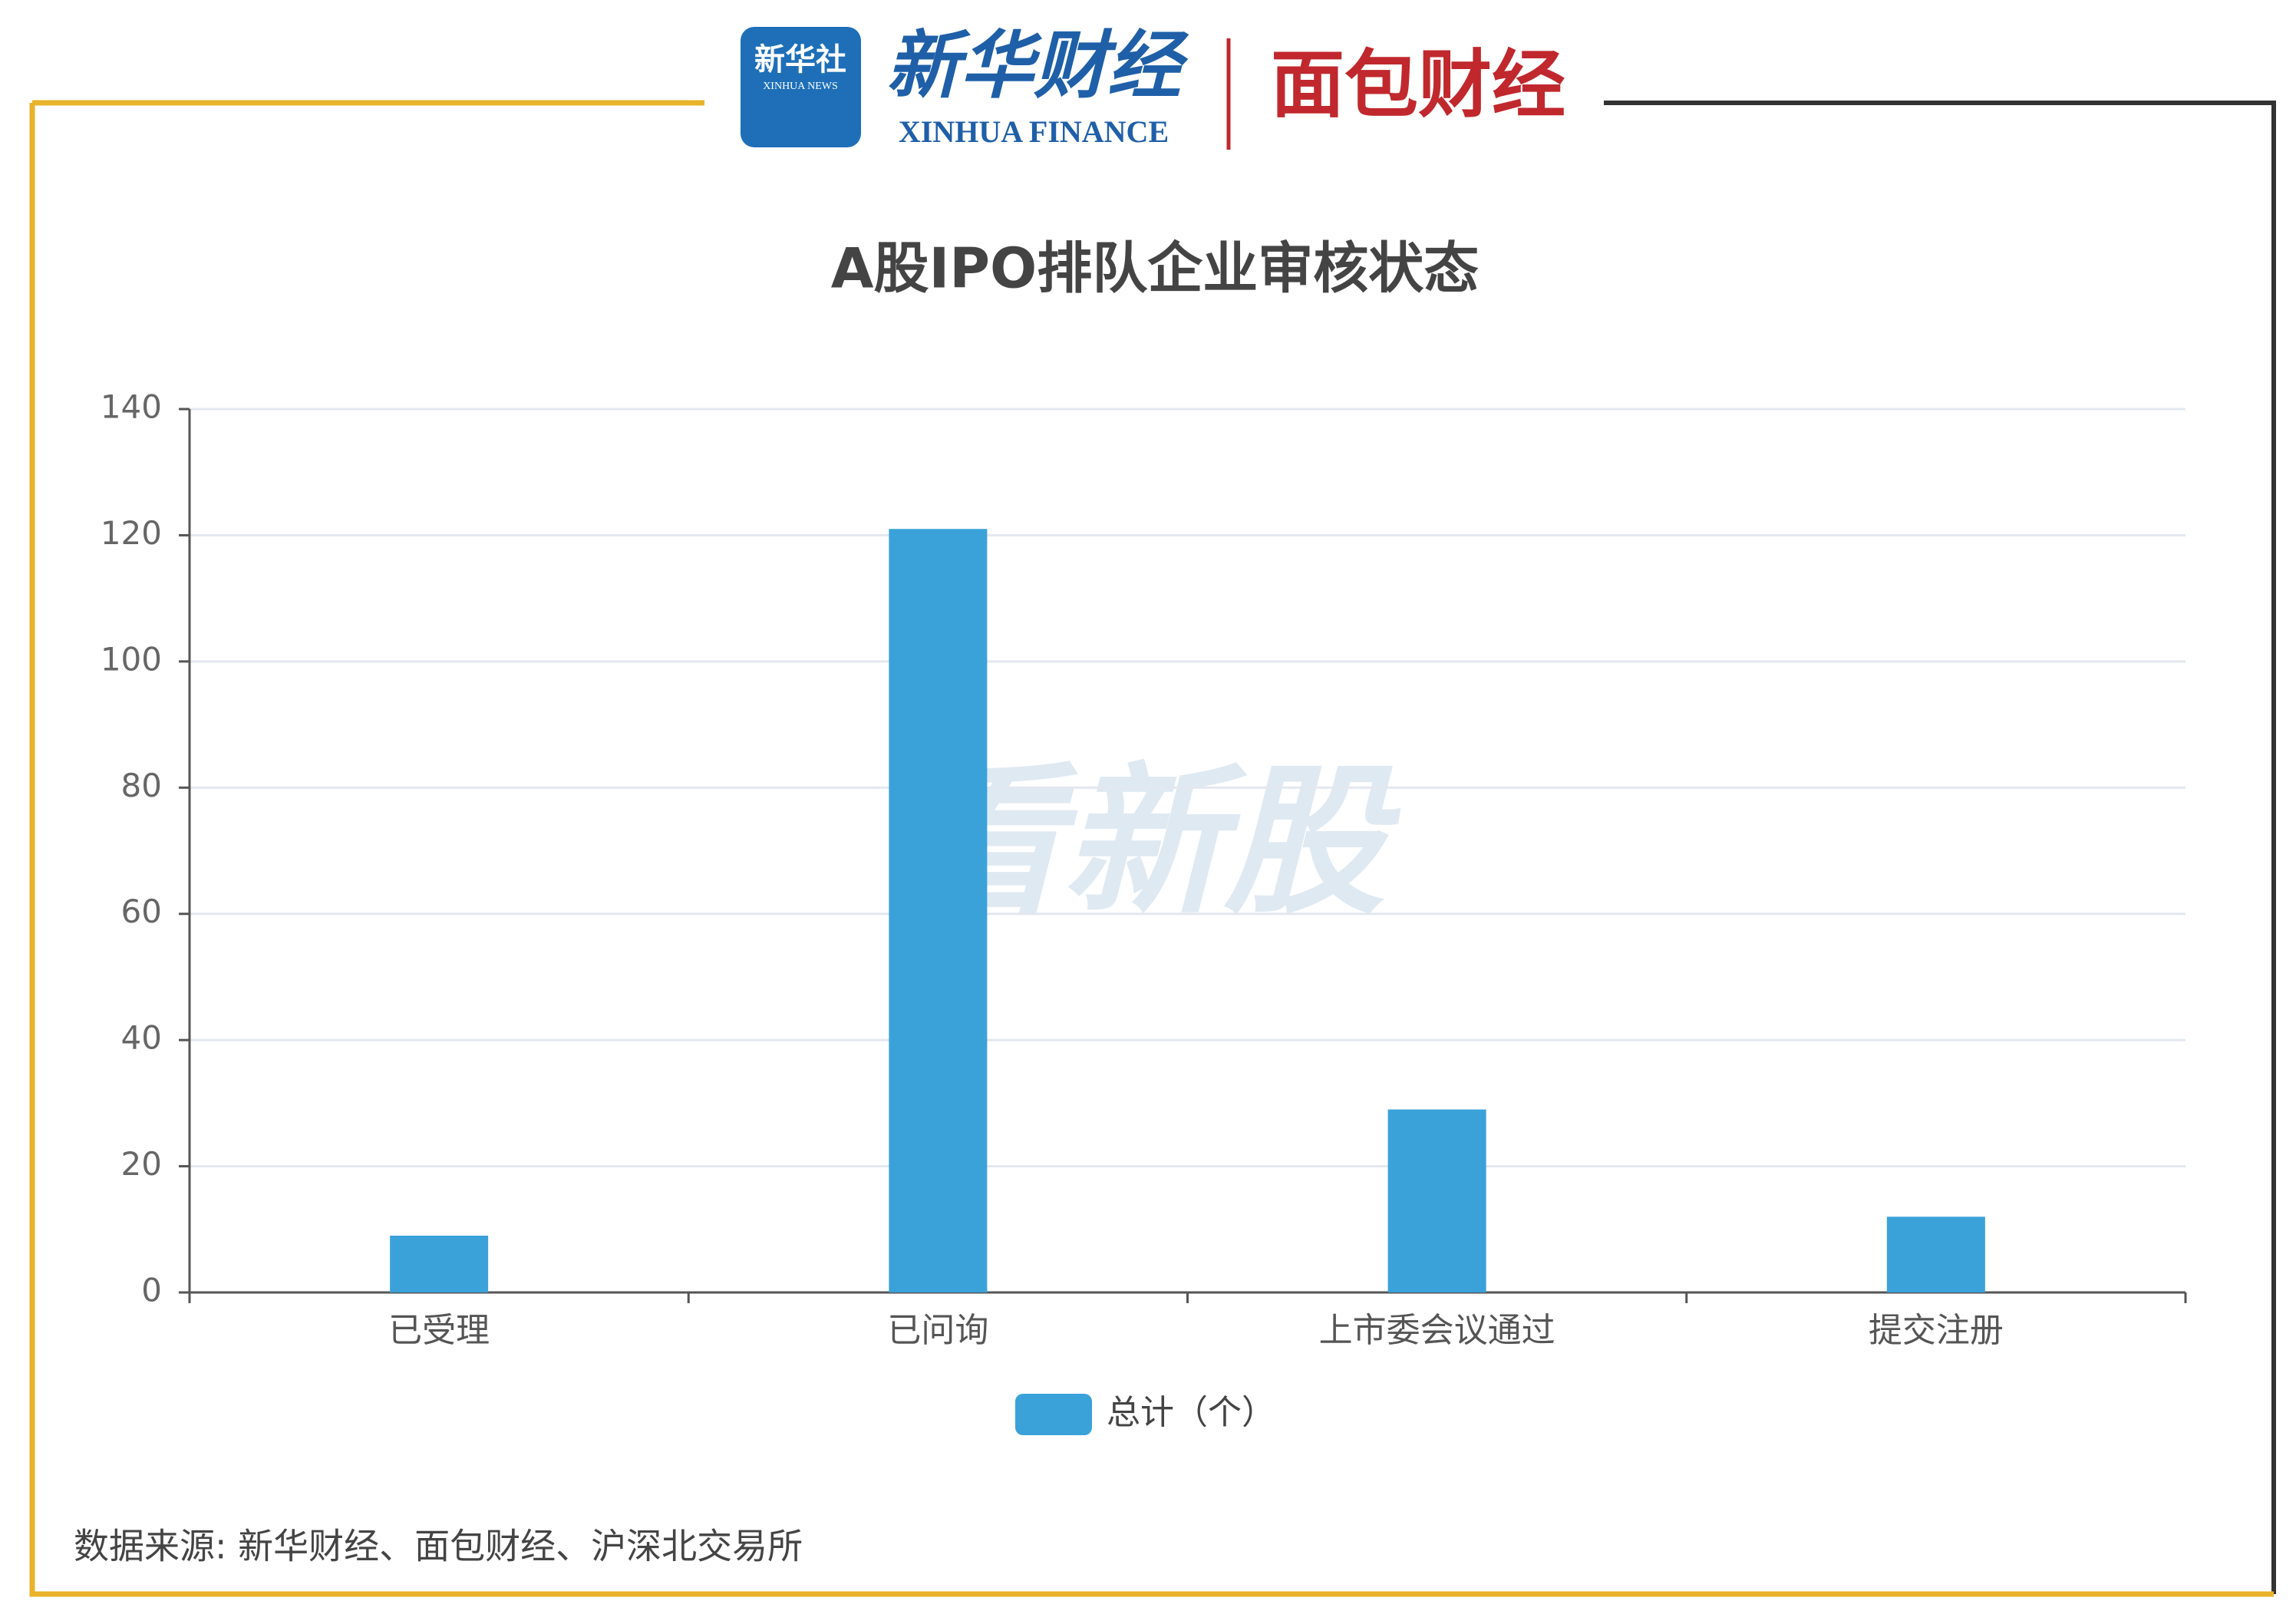  I want to click on chart-title: A股IPO排队企业审核状态, so click(1155, 268).